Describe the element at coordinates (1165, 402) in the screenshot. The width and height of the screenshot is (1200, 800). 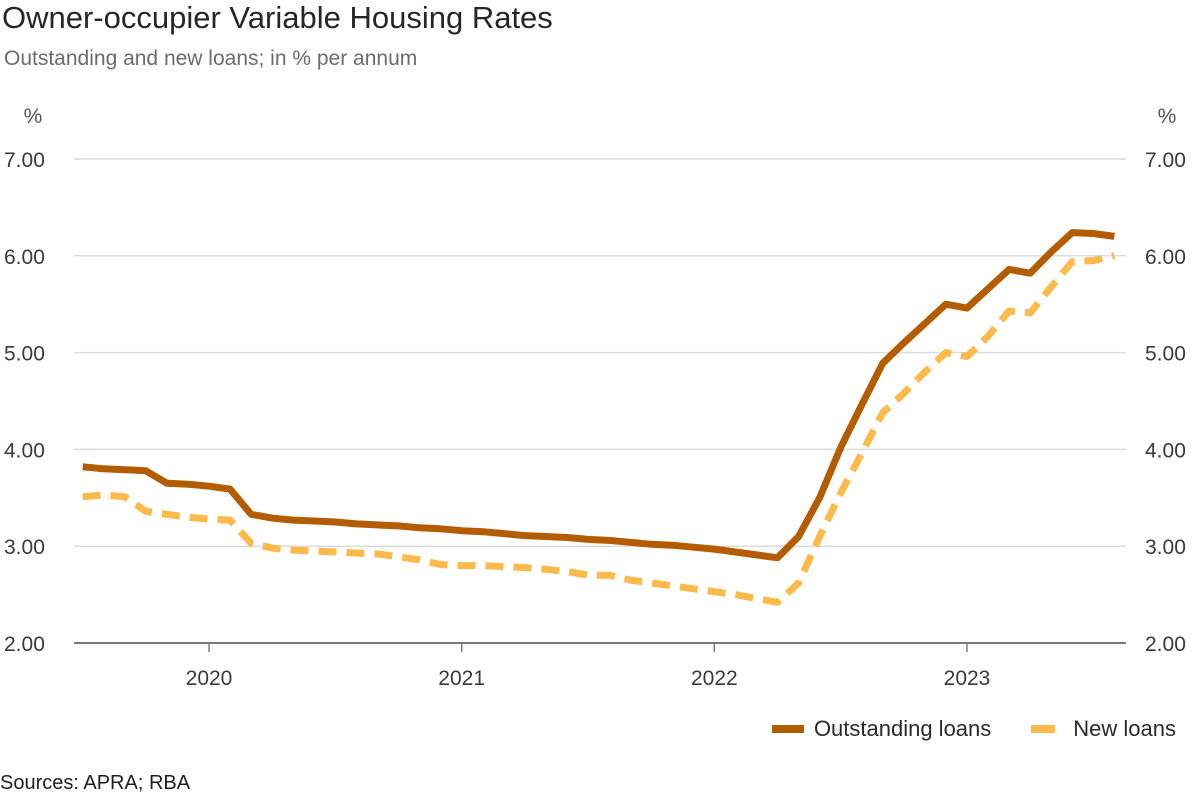
I see `y-axis-right: 2.00 3.00 4.00 5.00 6.00 7.00` at that location.